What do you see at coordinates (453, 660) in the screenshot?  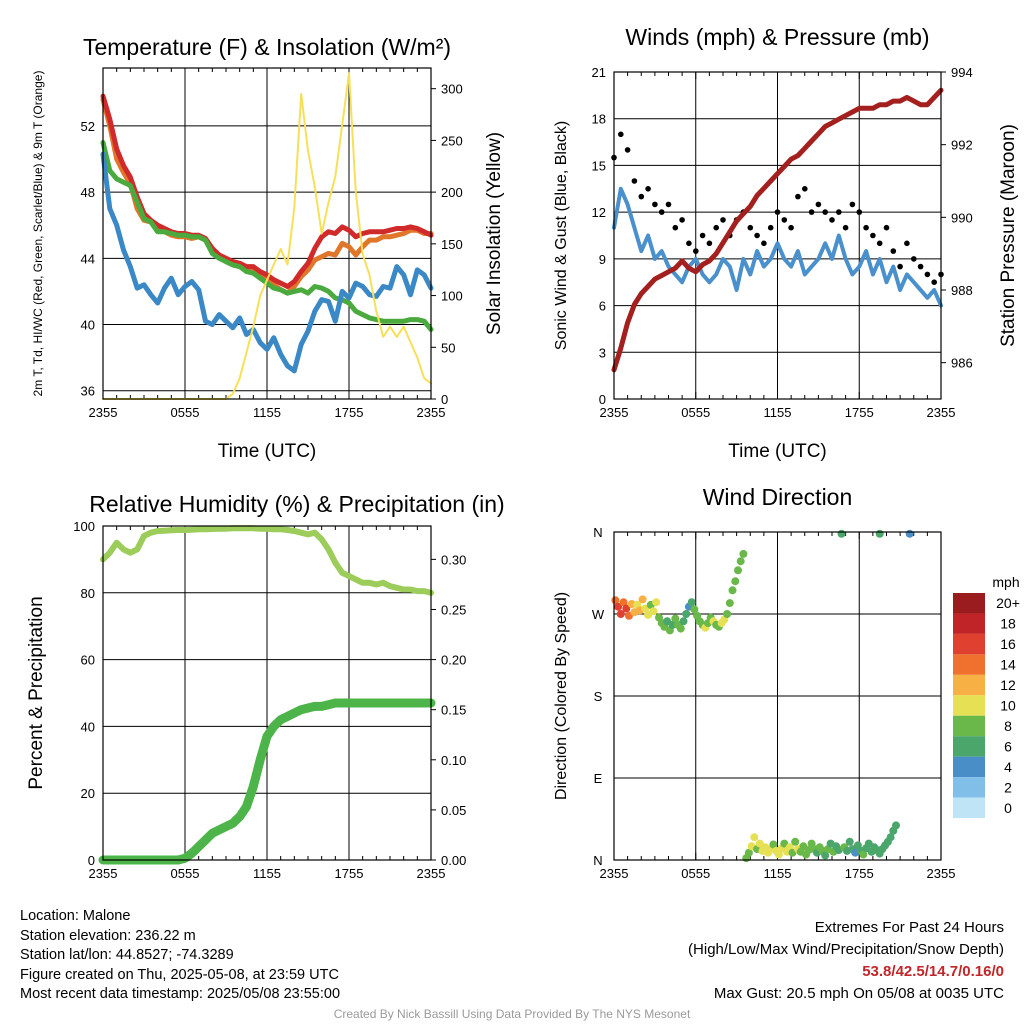 I see `y2-tick-label: 0.20` at bounding box center [453, 660].